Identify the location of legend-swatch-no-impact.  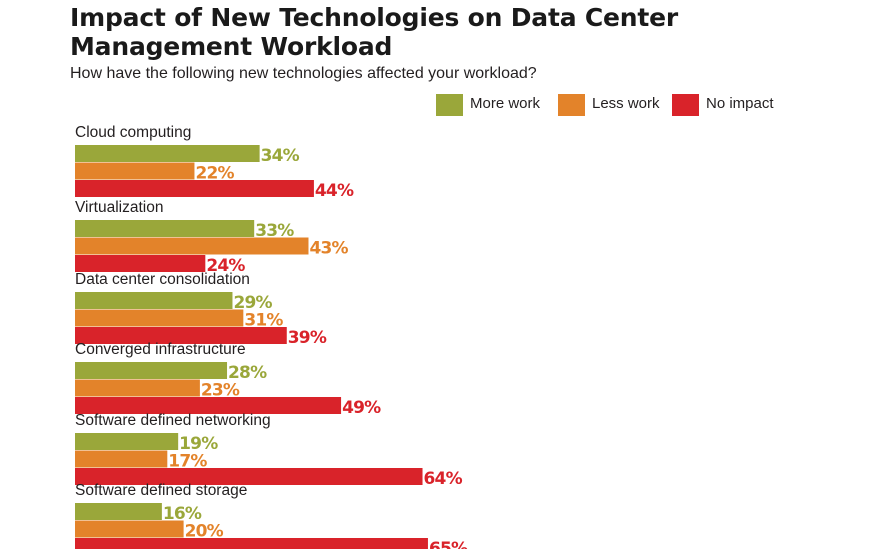
(685, 105).